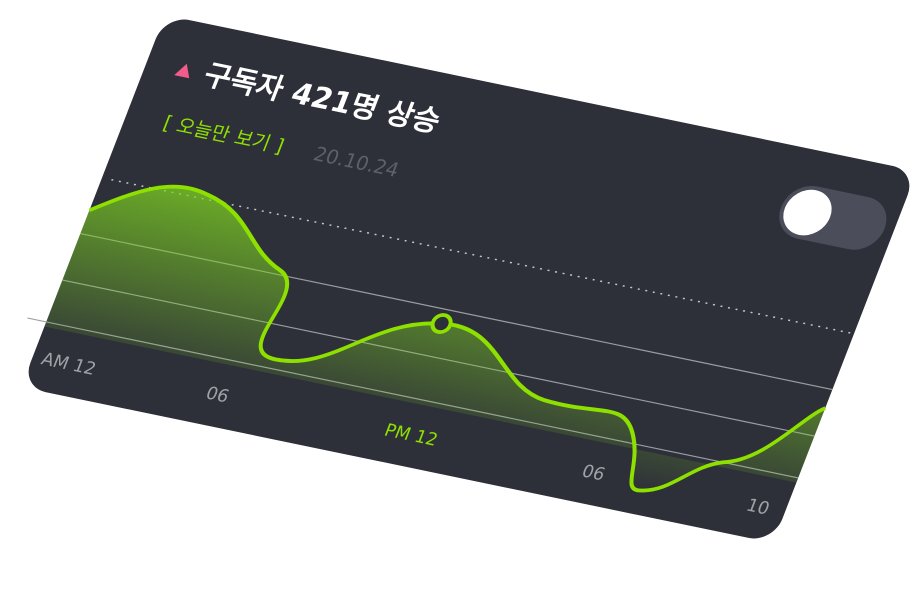 The image size is (922, 598). What do you see at coordinates (807, 213) in the screenshot?
I see `toggle-knob` at bounding box center [807, 213].